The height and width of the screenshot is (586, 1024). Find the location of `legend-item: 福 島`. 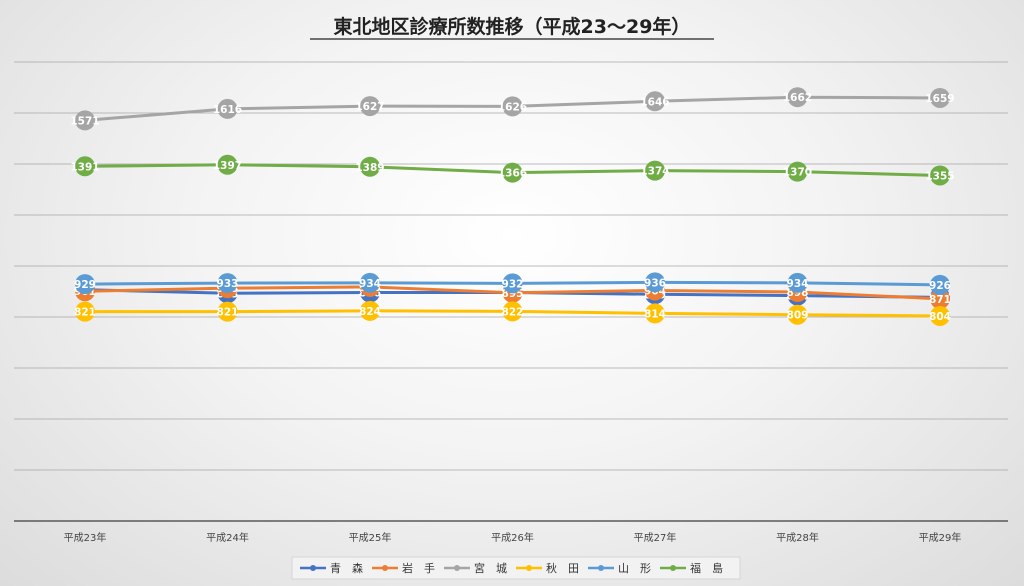

legend-item: 福 島 is located at coordinates (691, 568).